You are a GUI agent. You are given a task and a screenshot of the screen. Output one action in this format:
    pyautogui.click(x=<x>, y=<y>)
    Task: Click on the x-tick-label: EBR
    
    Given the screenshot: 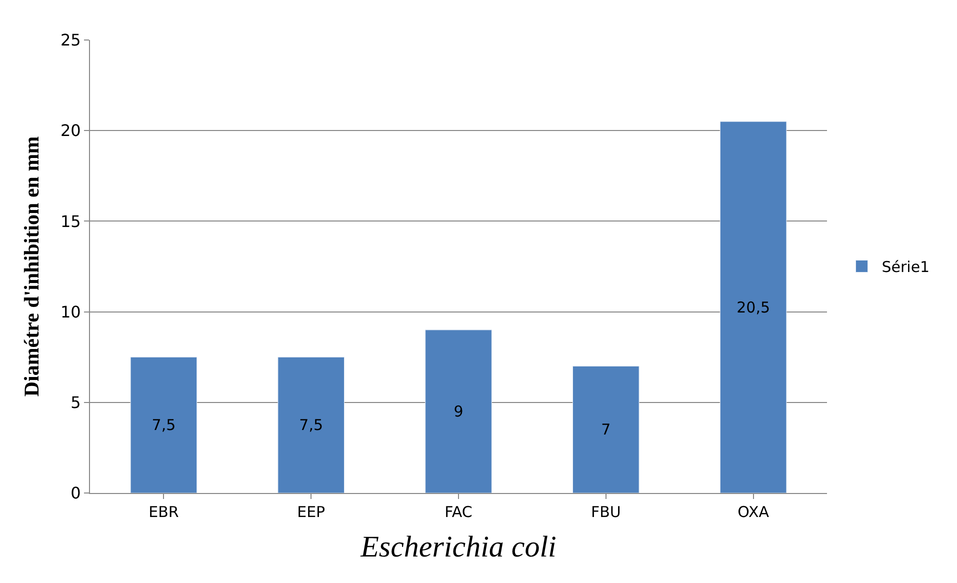 What is the action you would take?
    pyautogui.click(x=163, y=512)
    